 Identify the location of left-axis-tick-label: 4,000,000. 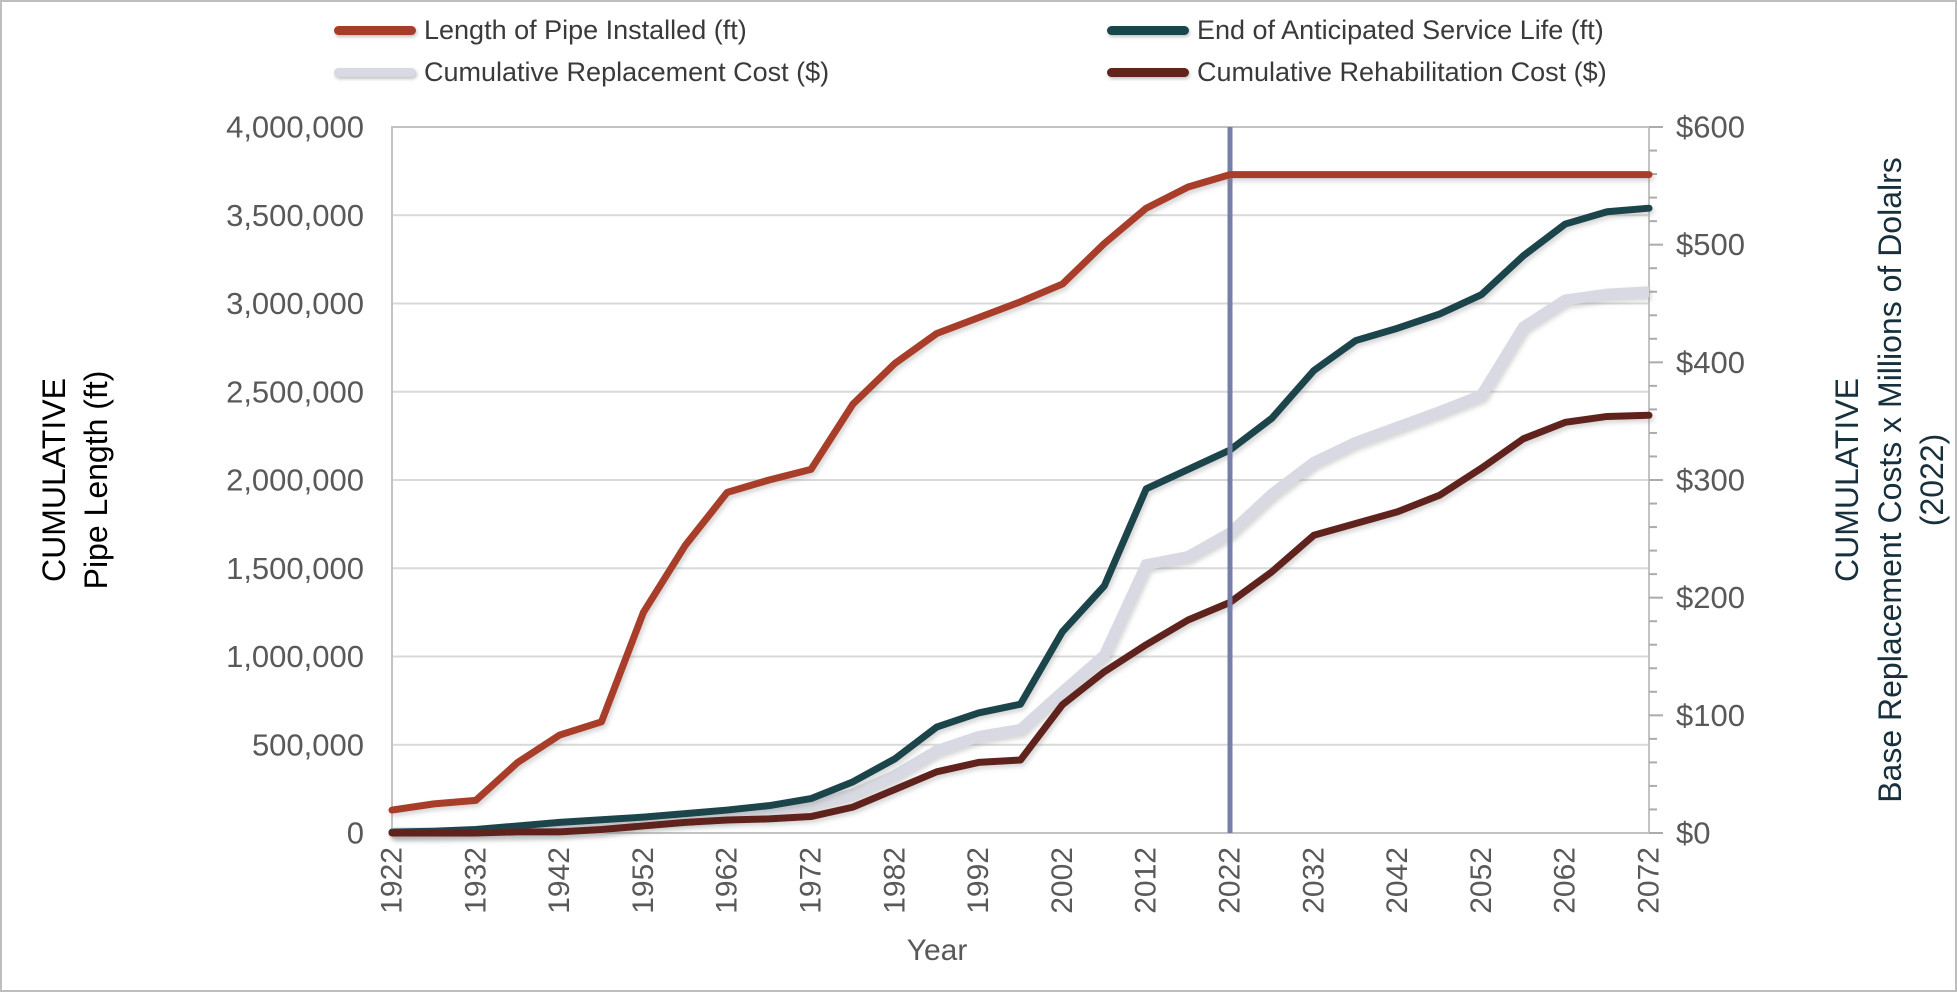
(295, 127).